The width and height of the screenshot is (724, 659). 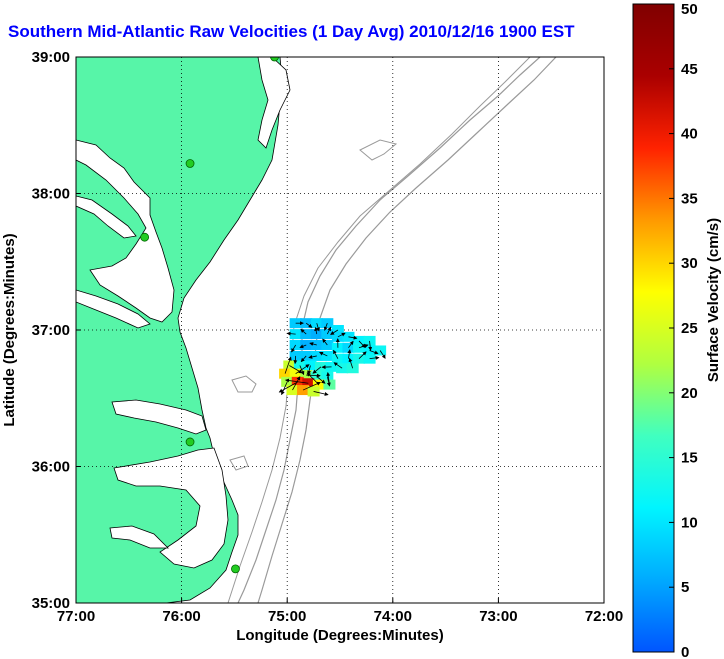 What do you see at coordinates (51, 603) in the screenshot?
I see `y-tick-label: 35:00` at bounding box center [51, 603].